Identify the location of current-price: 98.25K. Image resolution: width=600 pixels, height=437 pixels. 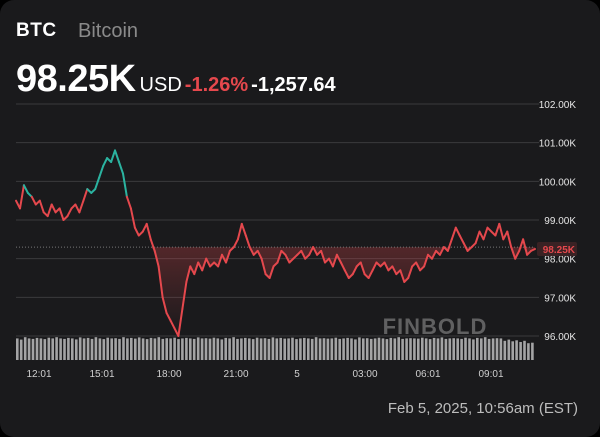
(76, 79).